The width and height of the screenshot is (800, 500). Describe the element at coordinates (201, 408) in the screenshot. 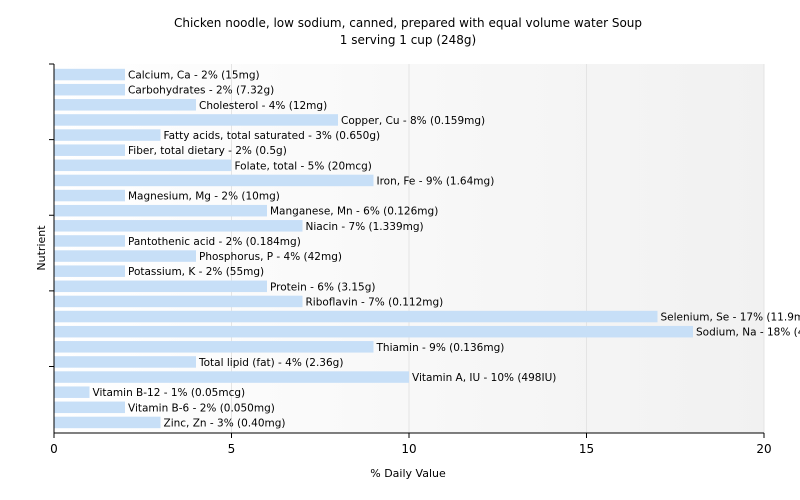

I see `bar-label: Vitamin B-6 - 2% (0.050mg)` at that location.